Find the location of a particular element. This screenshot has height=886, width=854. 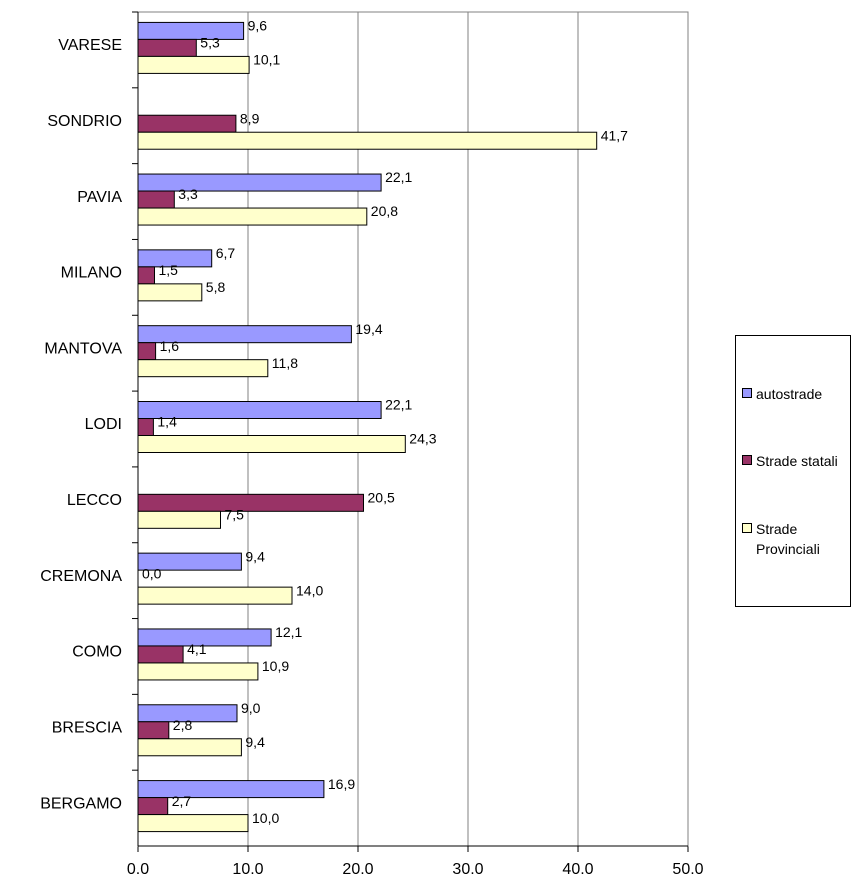

value-label: 9,0 is located at coordinates (251, 708).